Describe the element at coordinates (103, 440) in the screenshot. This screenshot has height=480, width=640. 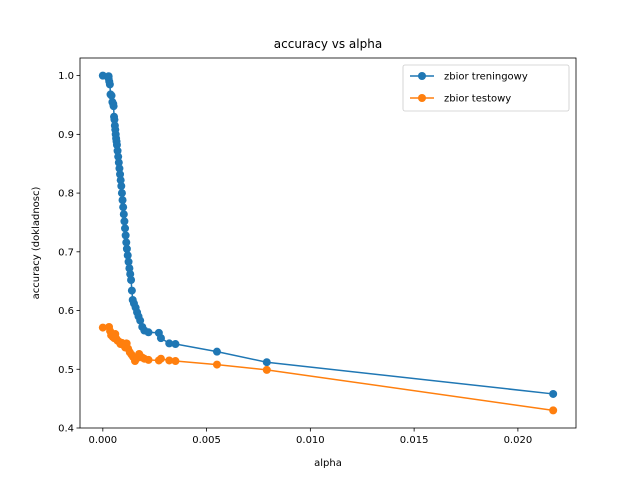
I see `x-tick-label: 0.000` at that location.